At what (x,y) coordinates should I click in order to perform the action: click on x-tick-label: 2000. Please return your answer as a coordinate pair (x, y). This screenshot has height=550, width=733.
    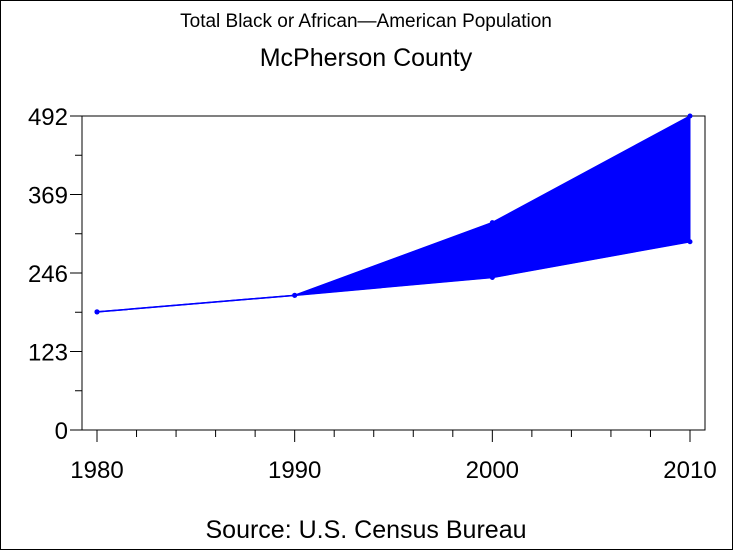
    Looking at the image, I should click on (492, 470).